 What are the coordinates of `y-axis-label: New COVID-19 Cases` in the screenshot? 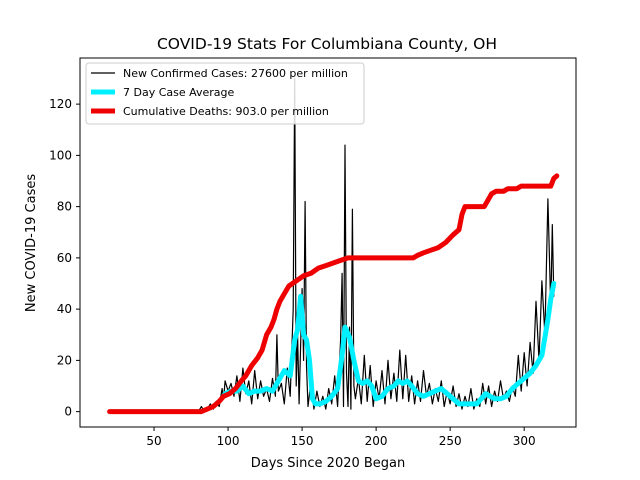 It's located at (31, 243).